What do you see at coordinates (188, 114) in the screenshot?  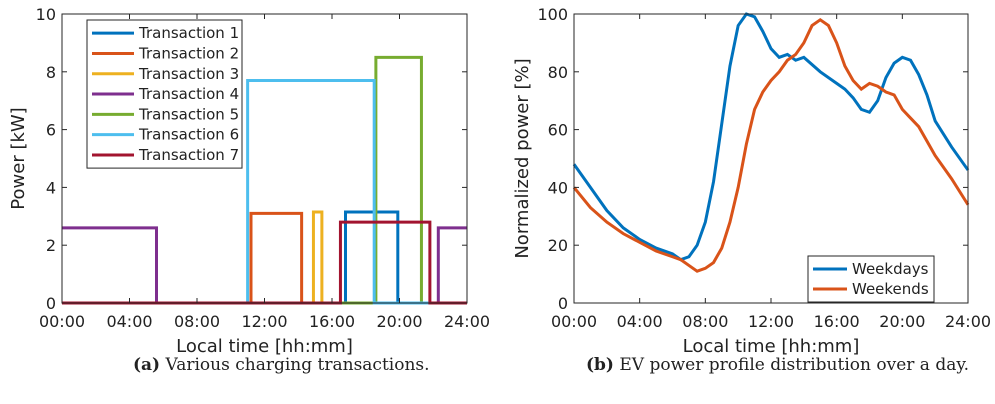 I see `legend-label: Transaction 5` at bounding box center [188, 114].